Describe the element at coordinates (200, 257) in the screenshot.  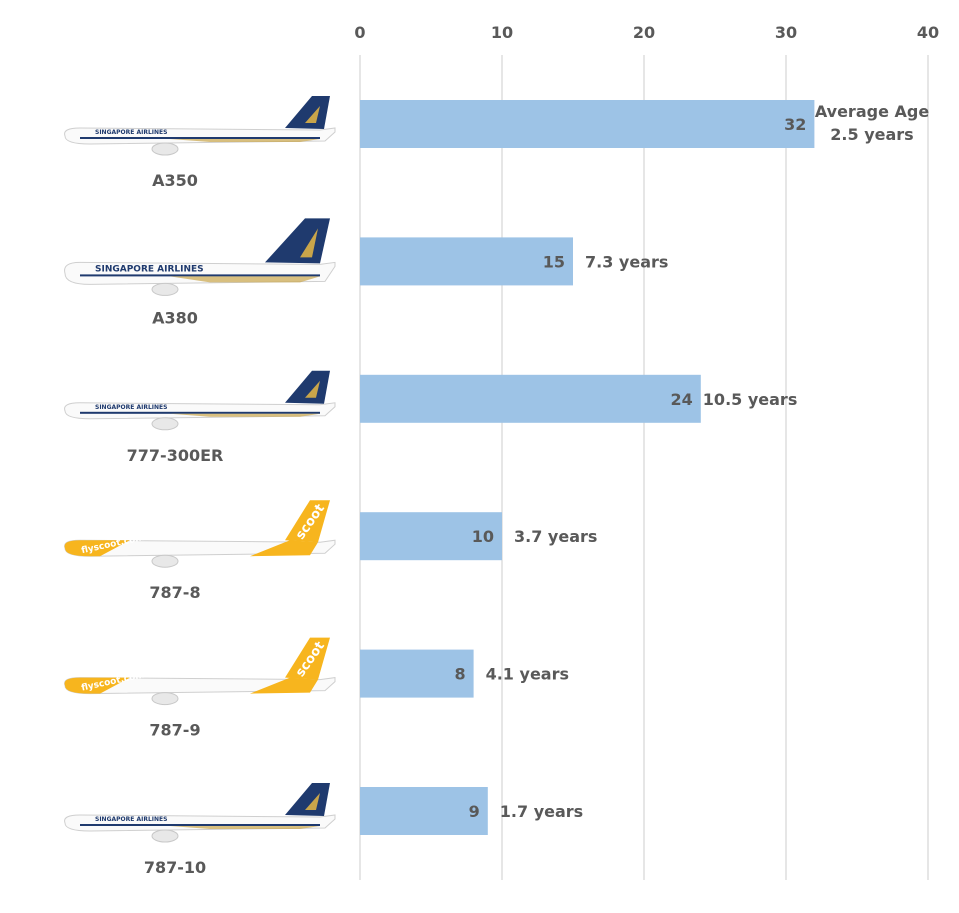
I see `aircraft-image-A380: SINGAPORE AIRLINES` at that location.